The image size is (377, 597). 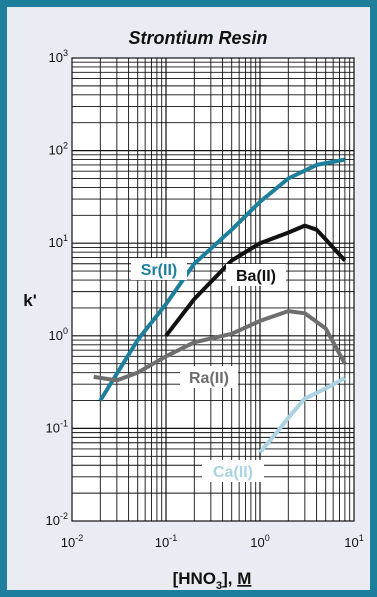 I want to click on series-label-baii: Ba(II), so click(x=256, y=276).